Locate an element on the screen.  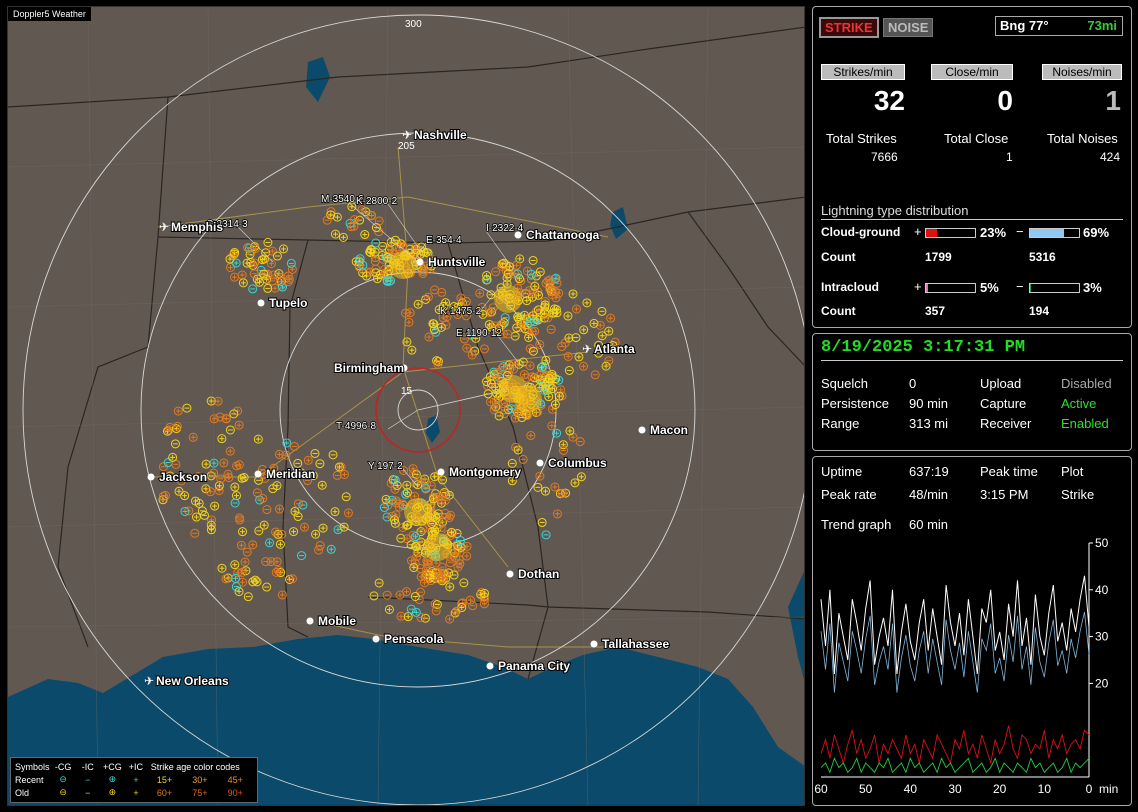
cg-minus-count: 5316 is located at coordinates (1042, 257).